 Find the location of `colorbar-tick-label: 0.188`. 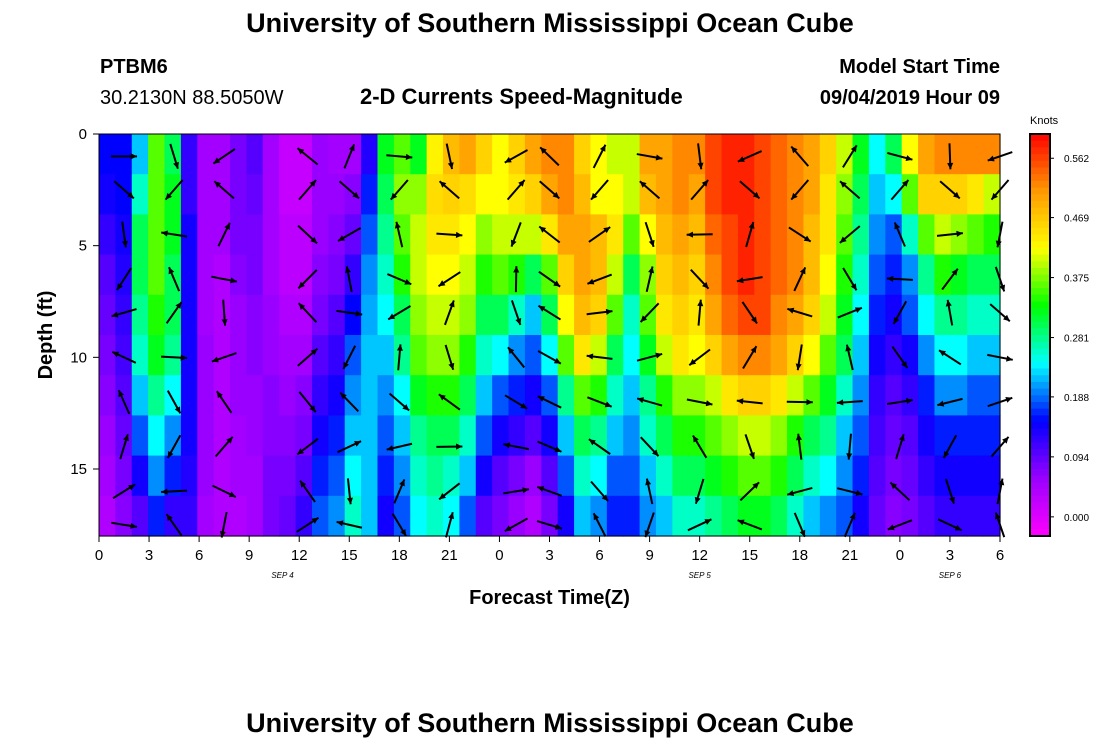

colorbar-tick-label: 0.188 is located at coordinates (1076, 398).